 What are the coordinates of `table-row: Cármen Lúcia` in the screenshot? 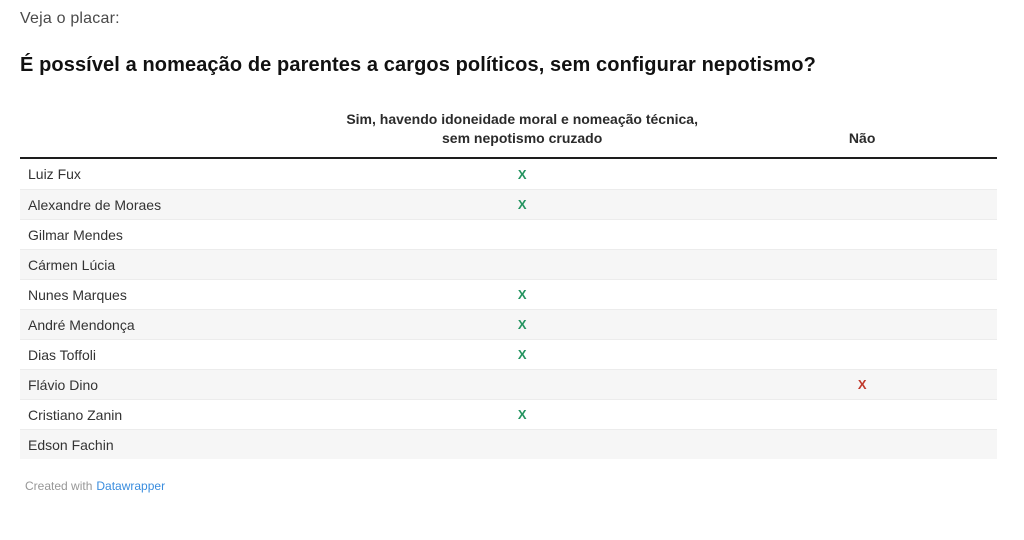 It's located at (508, 264).